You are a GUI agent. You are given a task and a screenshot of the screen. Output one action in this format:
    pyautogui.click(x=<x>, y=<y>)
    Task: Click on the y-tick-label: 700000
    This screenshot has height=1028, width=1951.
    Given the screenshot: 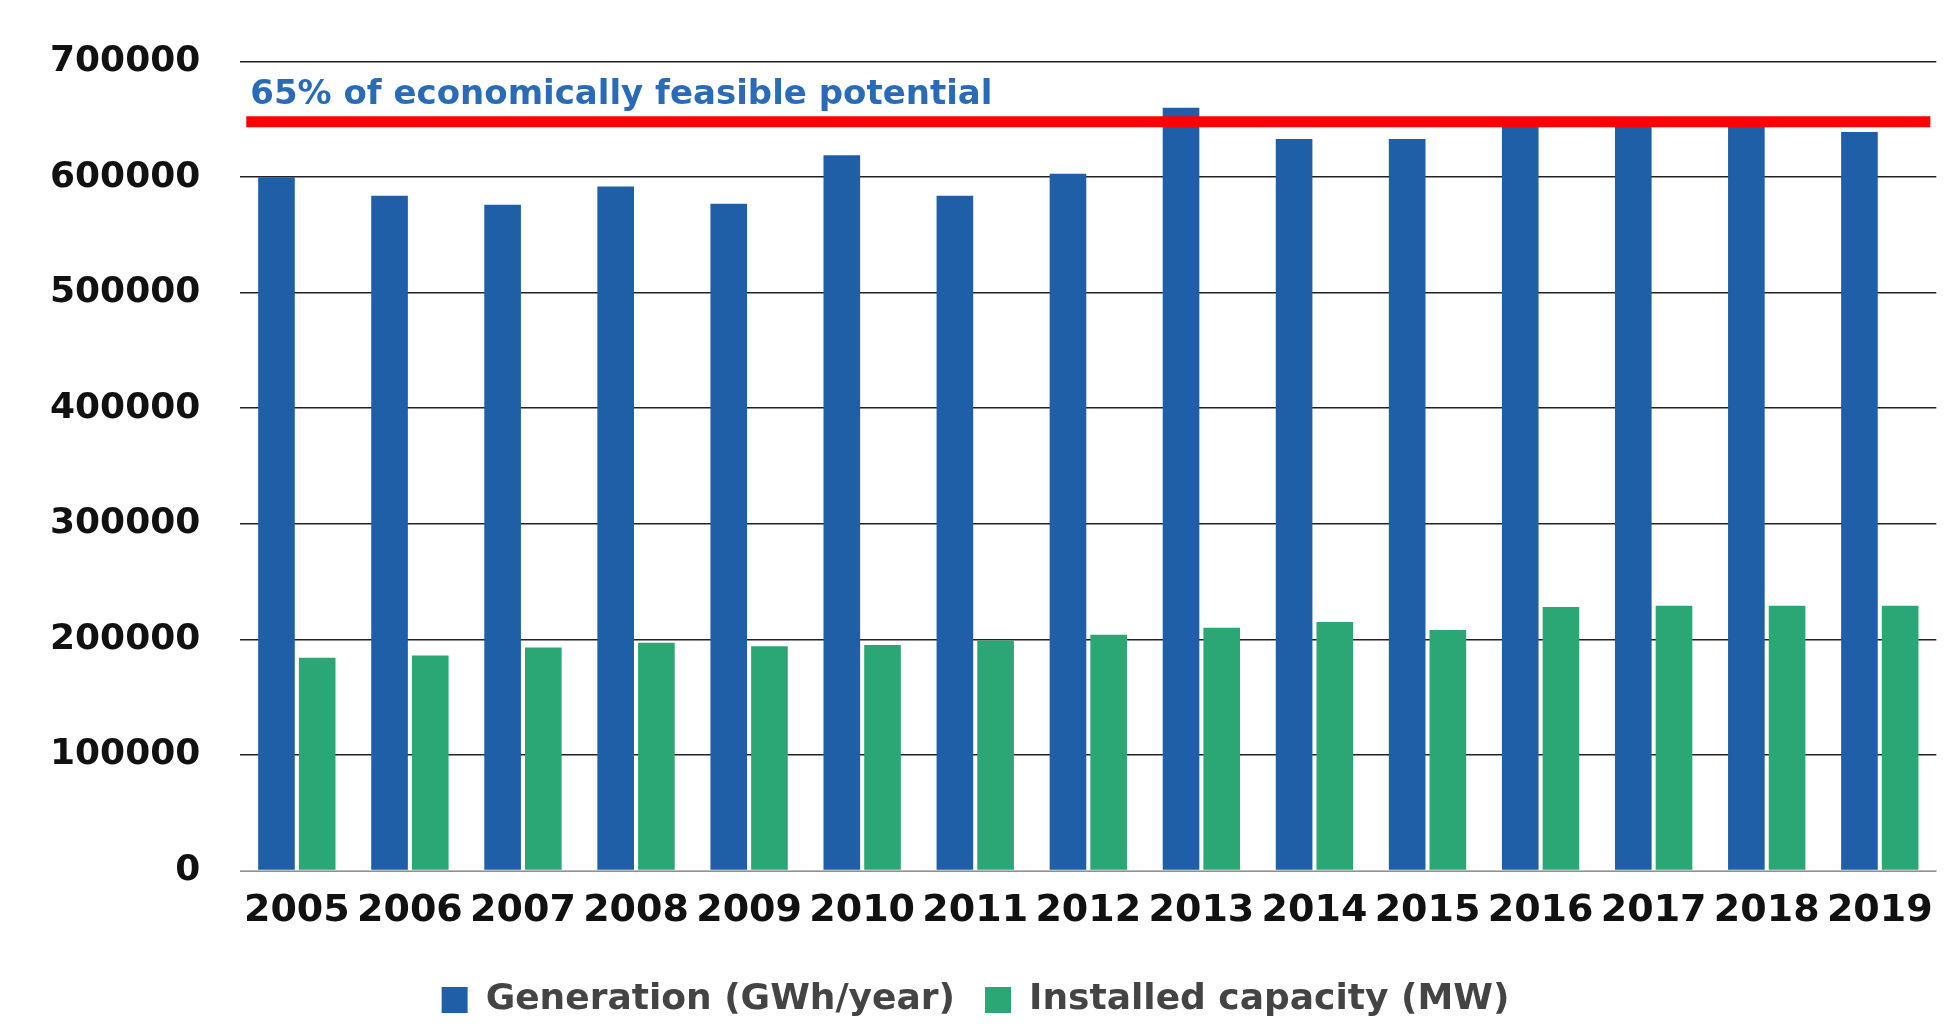 What is the action you would take?
    pyautogui.click(x=125, y=58)
    